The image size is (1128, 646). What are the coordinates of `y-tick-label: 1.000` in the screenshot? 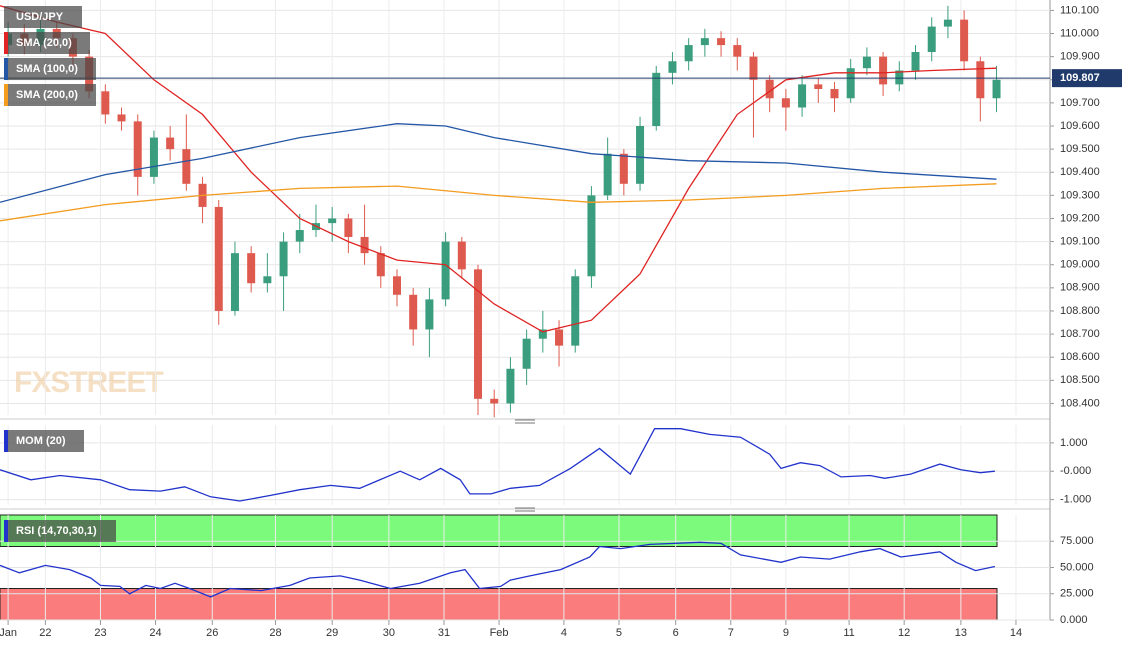 It's located at (1074, 443).